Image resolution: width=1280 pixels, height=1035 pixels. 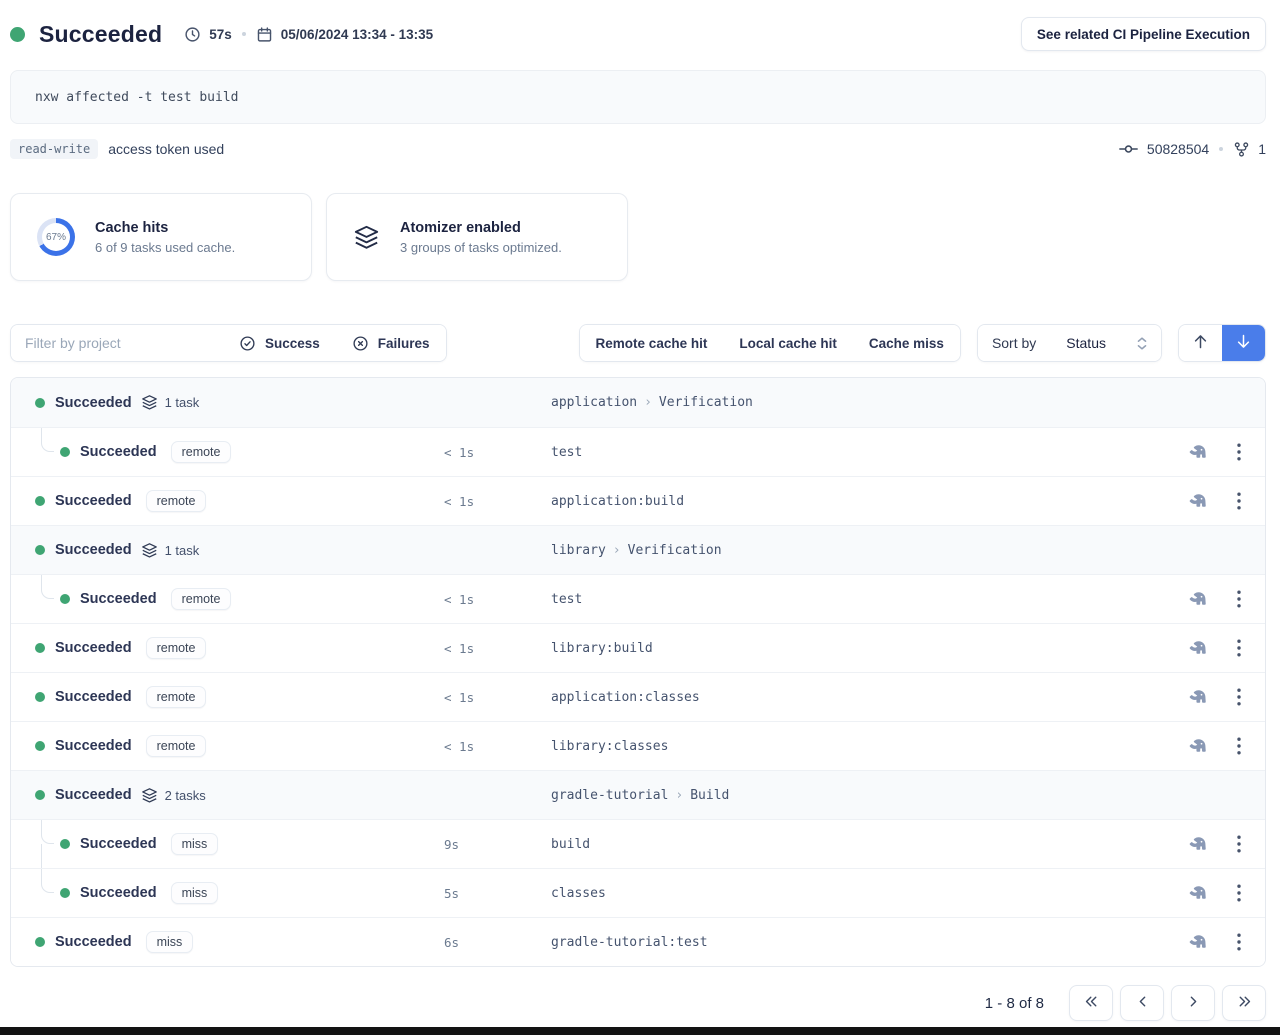 I want to click on task-name: application:classes, so click(x=625, y=697).